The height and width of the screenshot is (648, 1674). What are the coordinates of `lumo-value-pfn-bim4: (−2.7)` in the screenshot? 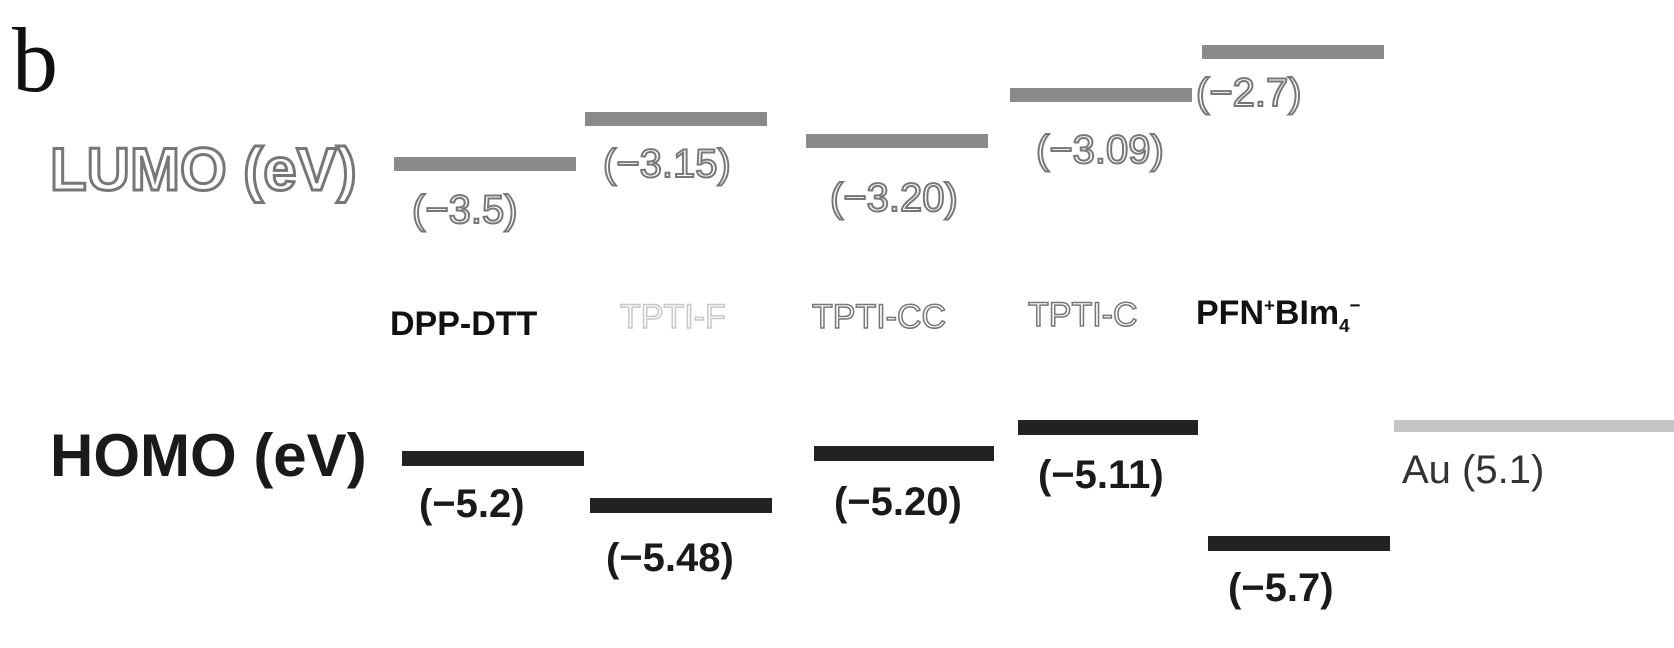 It's located at (1249, 93).